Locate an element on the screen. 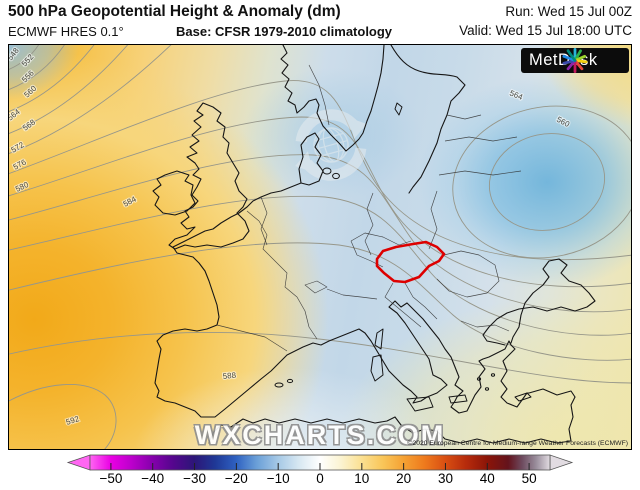 This screenshot has height=490, width=640. colorbar-tick-label: 10 is located at coordinates (361, 478).